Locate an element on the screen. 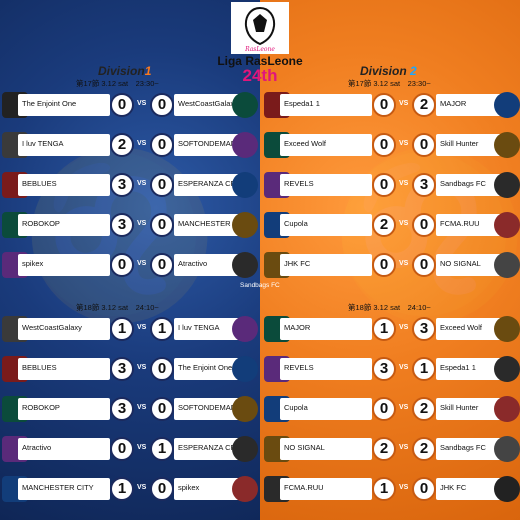 This screenshot has width=520, height=520. home-team-name: MAJOR is located at coordinates (297, 327).